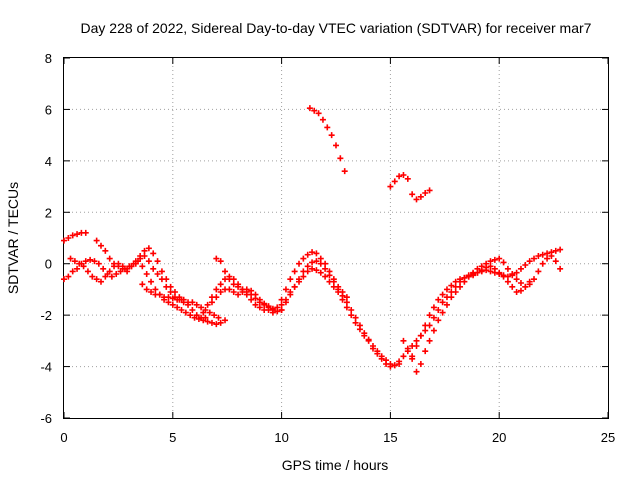 This screenshot has width=640, height=480. I want to click on x-tick-label: 10, so click(281, 437).